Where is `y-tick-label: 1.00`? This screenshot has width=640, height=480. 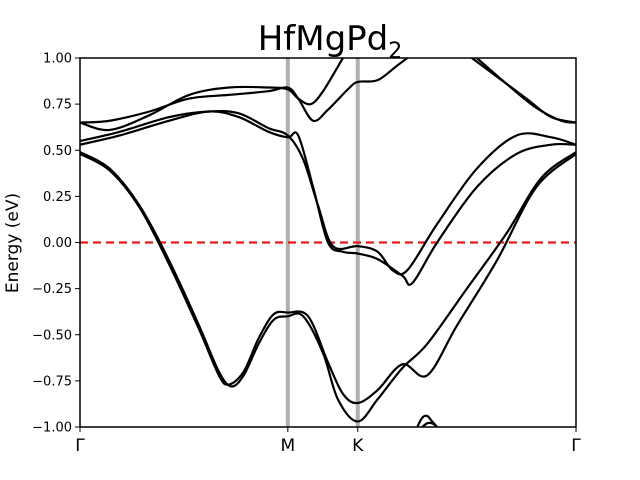
y-tick-label: 1.00 is located at coordinates (57, 59).